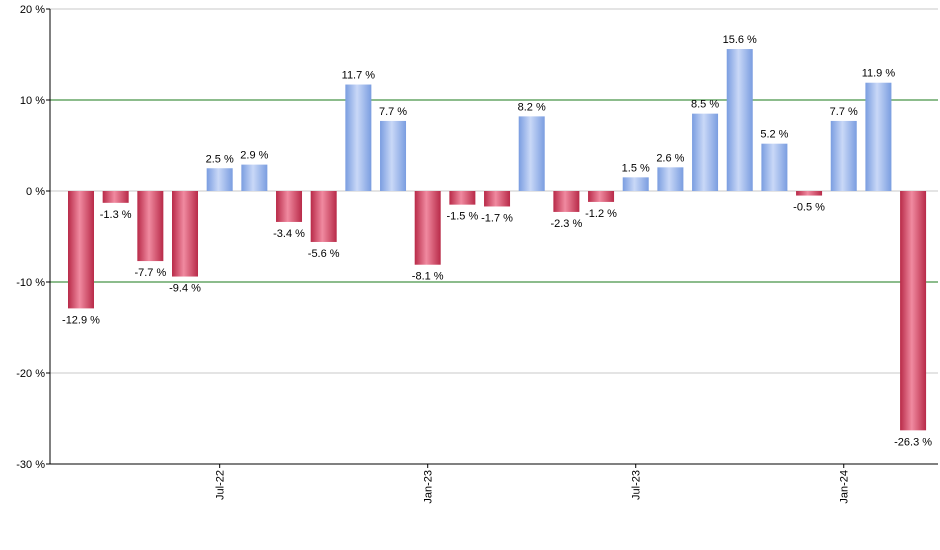  Describe the element at coordinates (116, 215) in the screenshot. I see `bar-value-label: -1.3 %` at that location.